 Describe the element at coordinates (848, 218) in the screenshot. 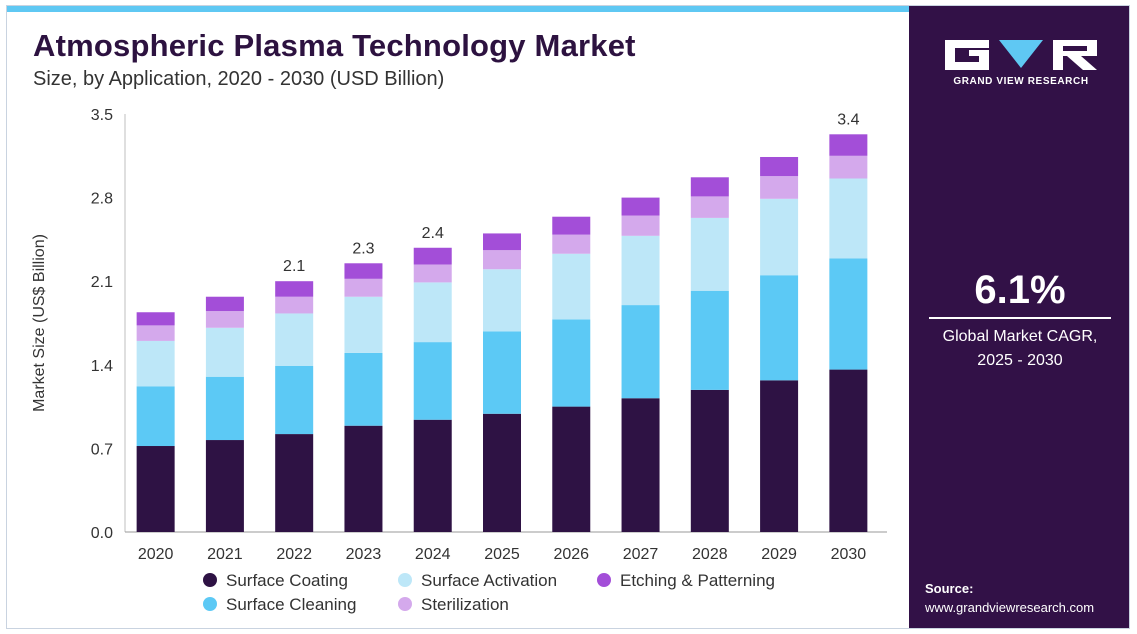

I see `bar-surface-activation-2030` at that location.